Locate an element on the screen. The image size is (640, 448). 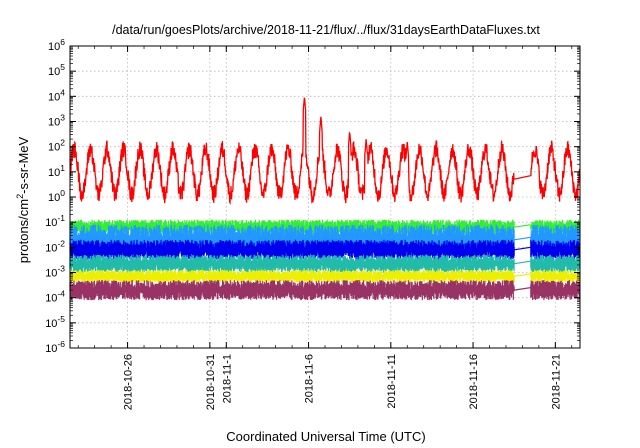
y-tick-label: 10⁻² is located at coordinates (55, 246).